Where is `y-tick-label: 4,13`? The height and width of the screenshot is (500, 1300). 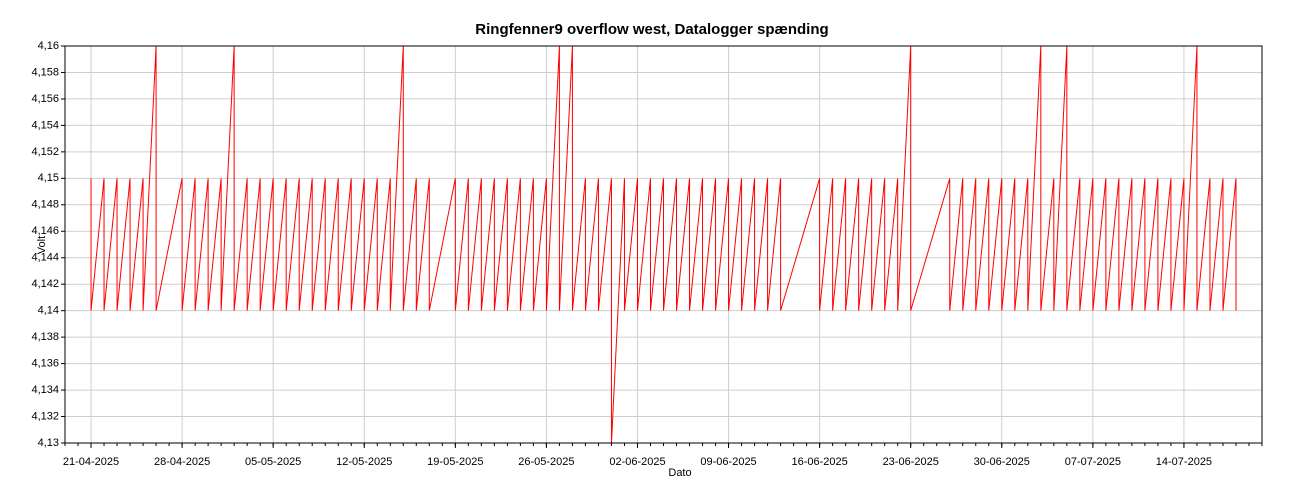
y-tick-label: 4,13 is located at coordinates (48, 443).